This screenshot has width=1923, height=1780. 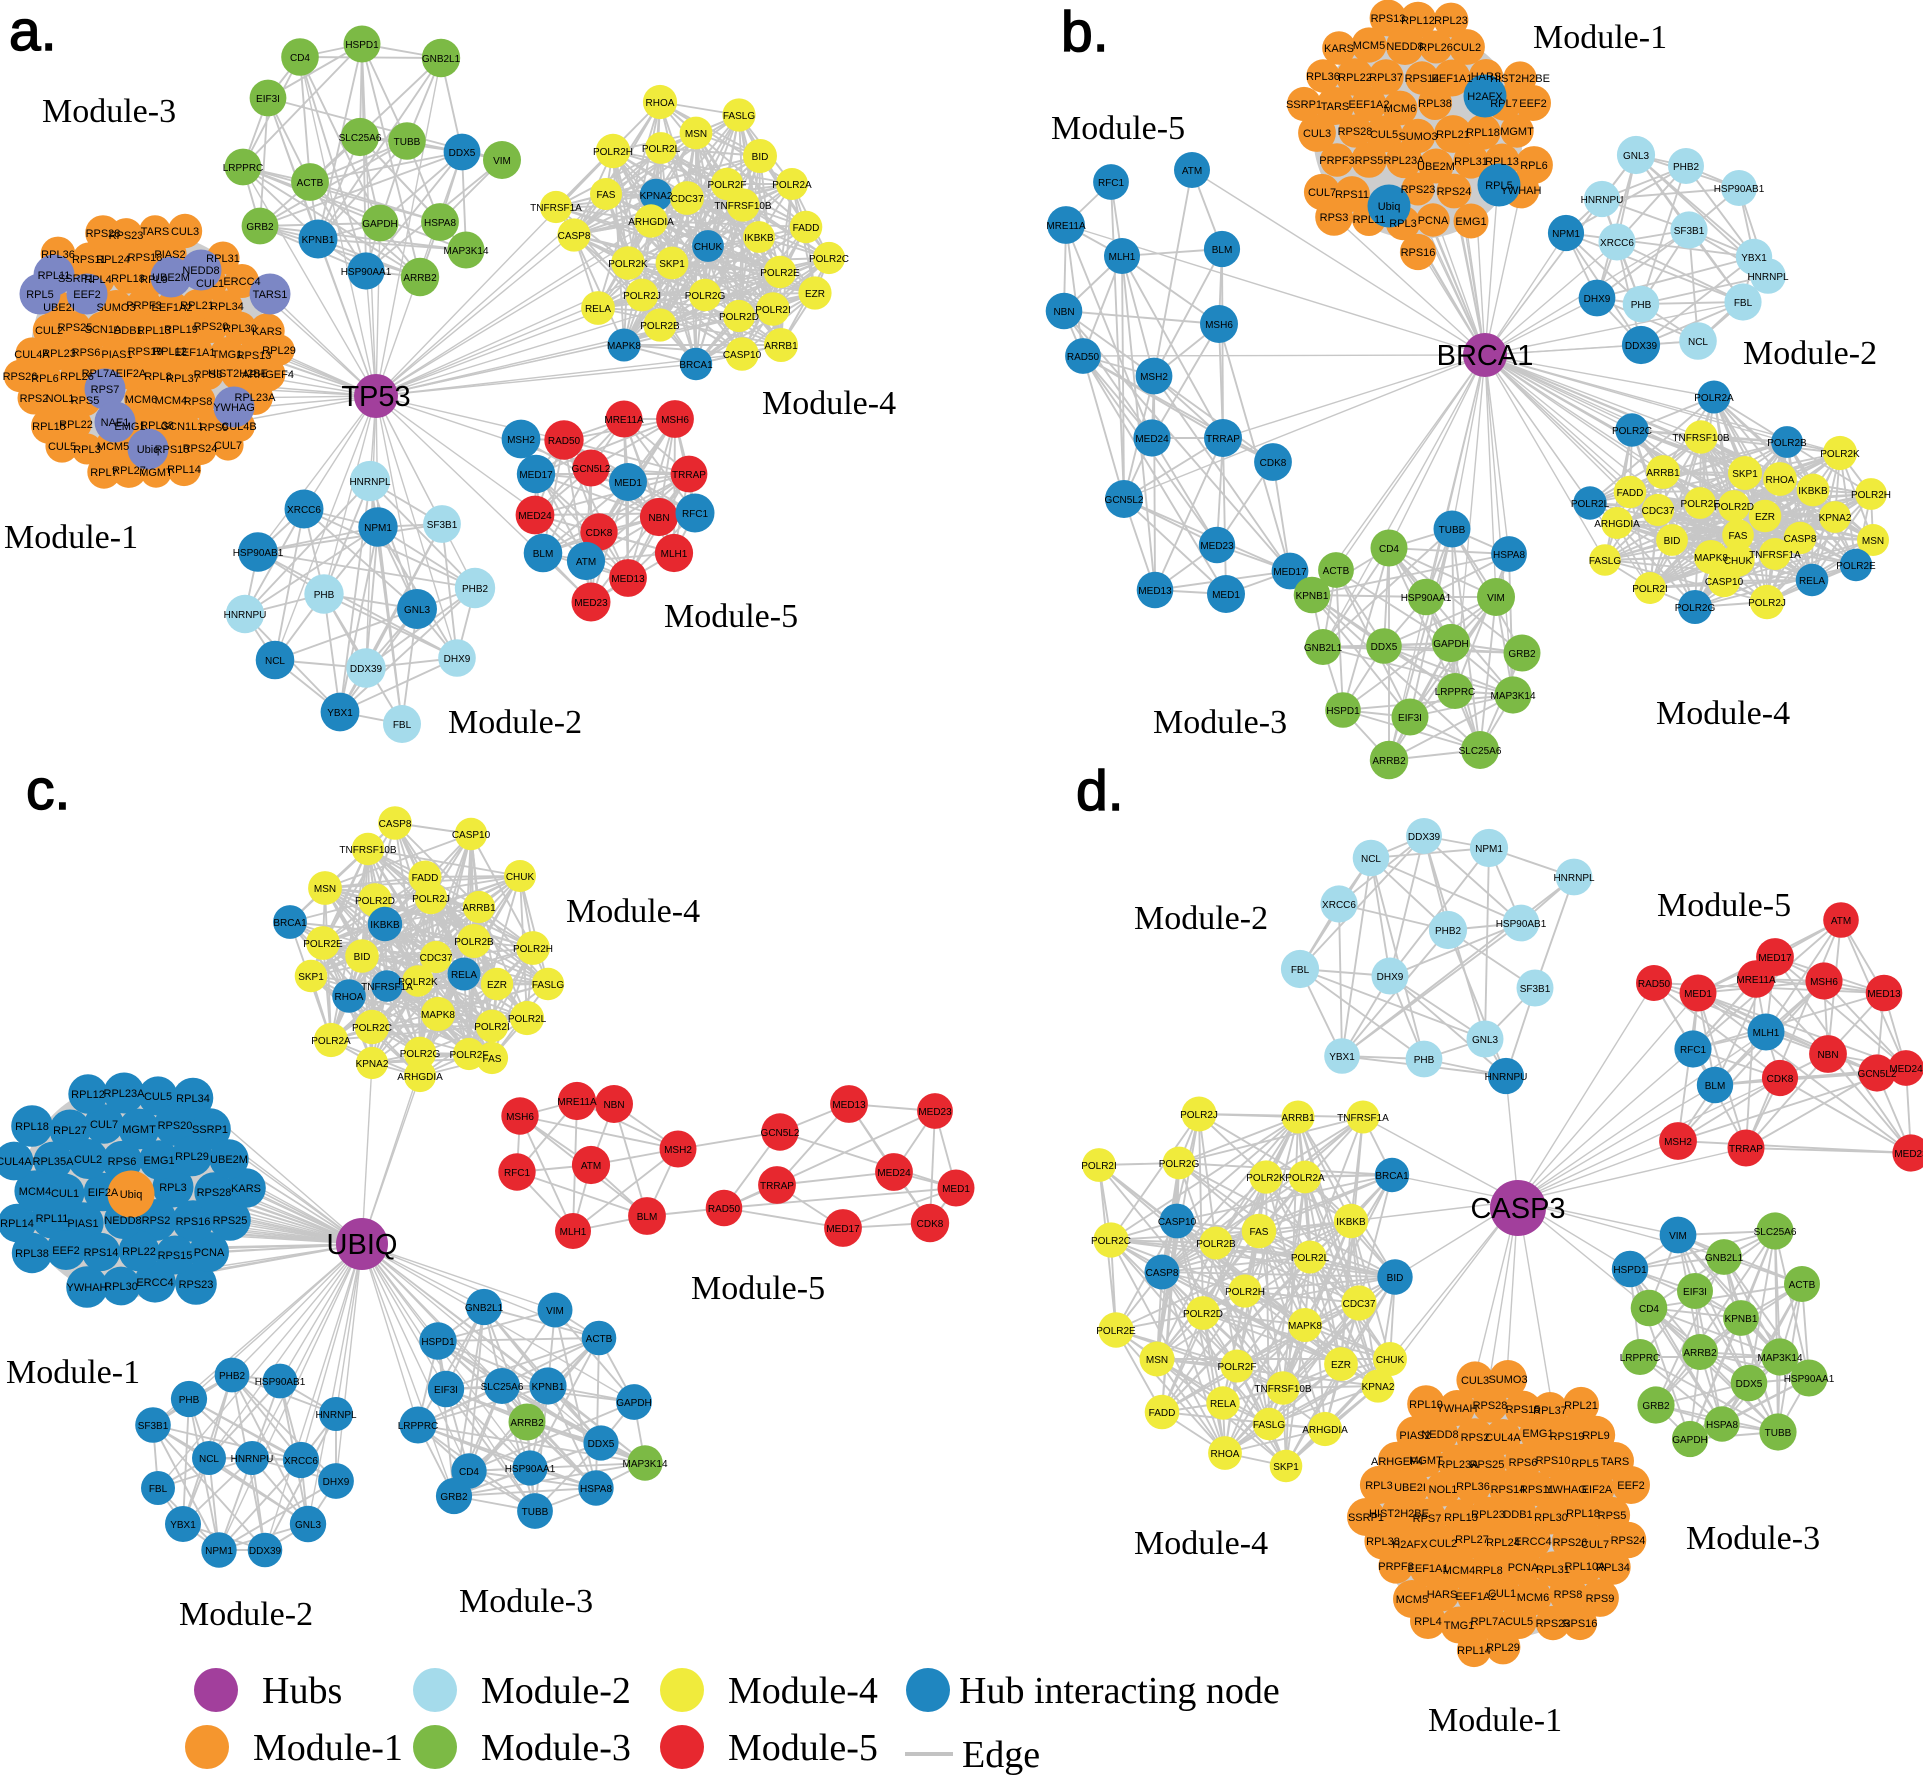 What do you see at coordinates (1323, 77) in the screenshot?
I see `svg-text: RPL36` at bounding box center [1323, 77].